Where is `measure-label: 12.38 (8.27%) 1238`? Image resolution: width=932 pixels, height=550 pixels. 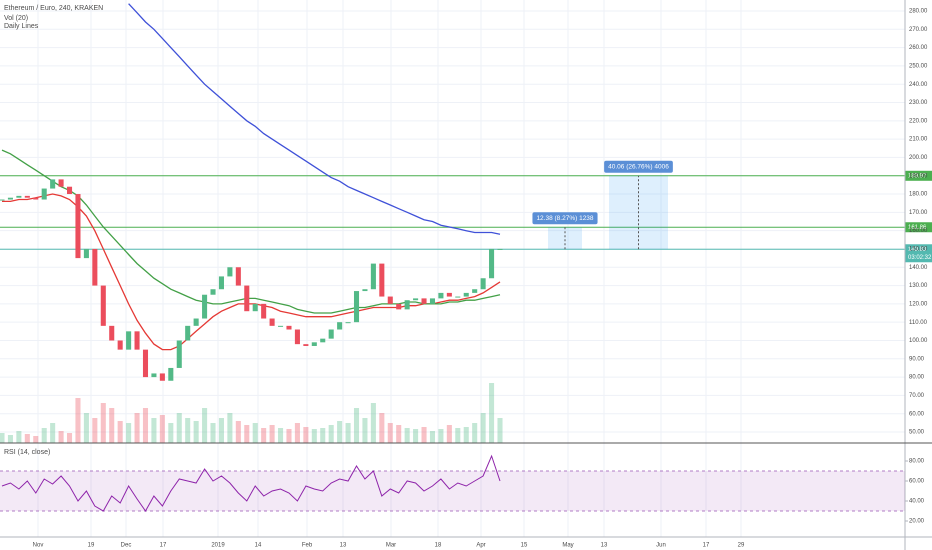 measure-label: 12.38 (8.27%) 1238 is located at coordinates (564, 218).